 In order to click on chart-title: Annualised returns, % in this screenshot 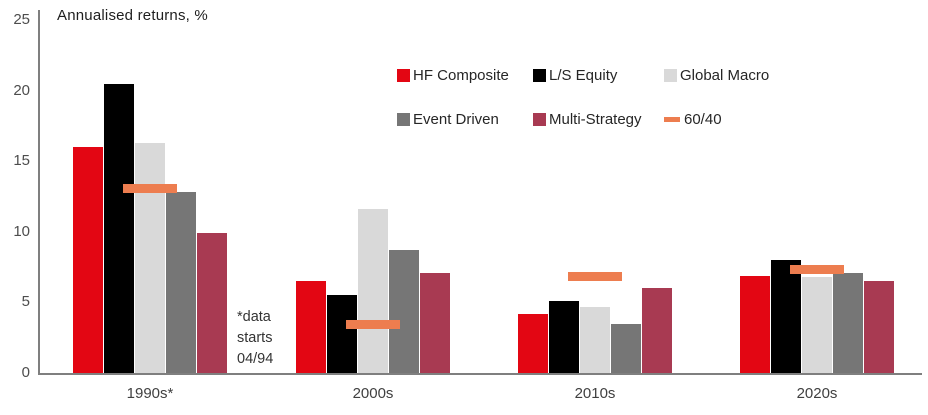, I will do `click(132, 15)`.